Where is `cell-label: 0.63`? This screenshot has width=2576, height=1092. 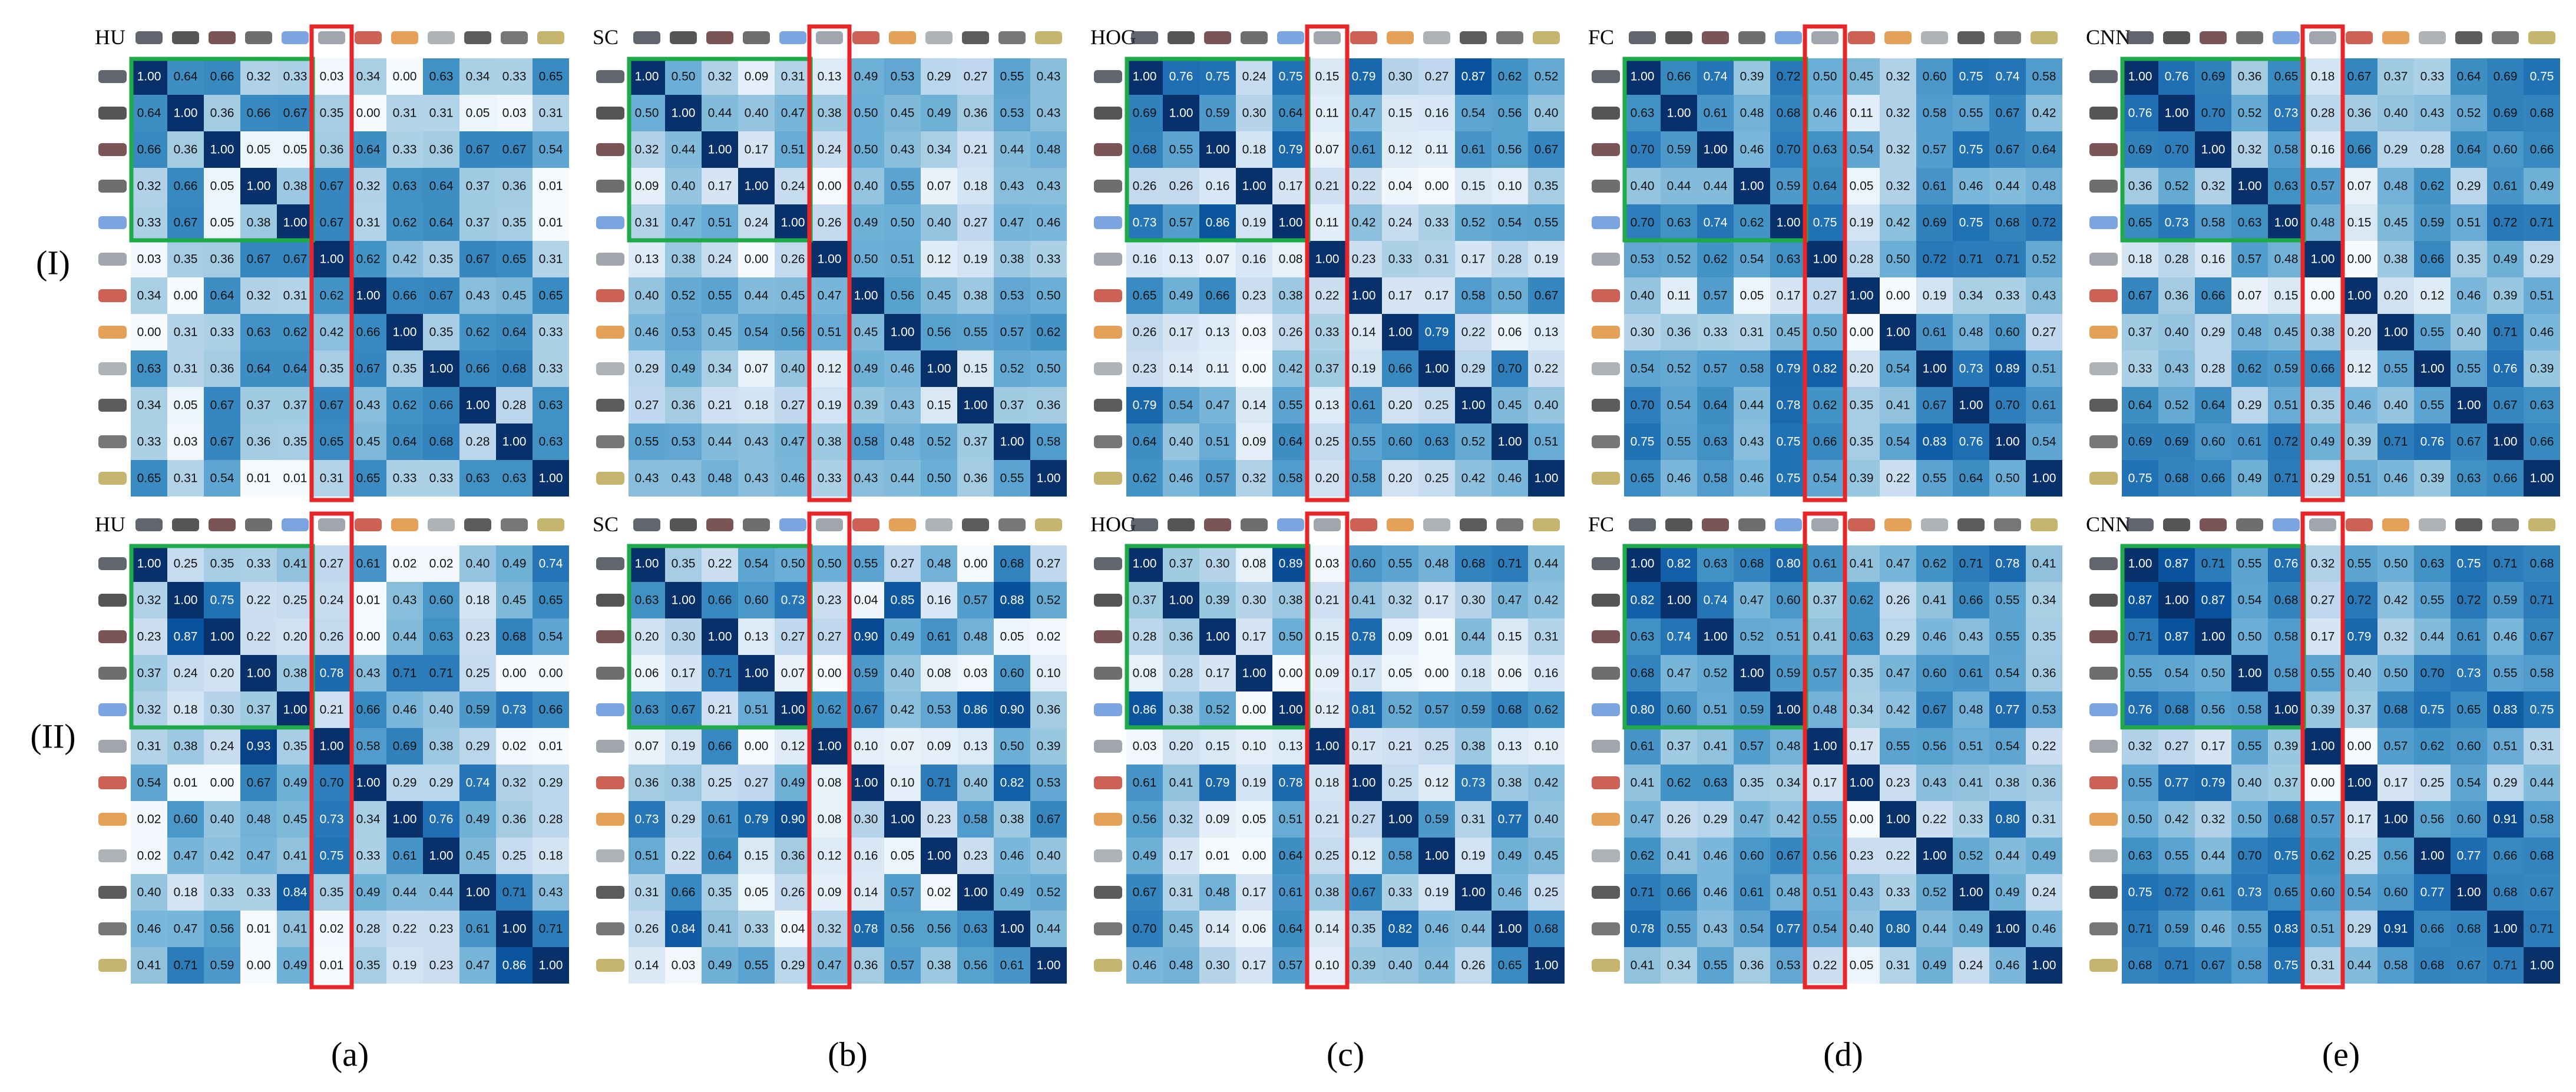
cell-label: 0.63 is located at coordinates (149, 369).